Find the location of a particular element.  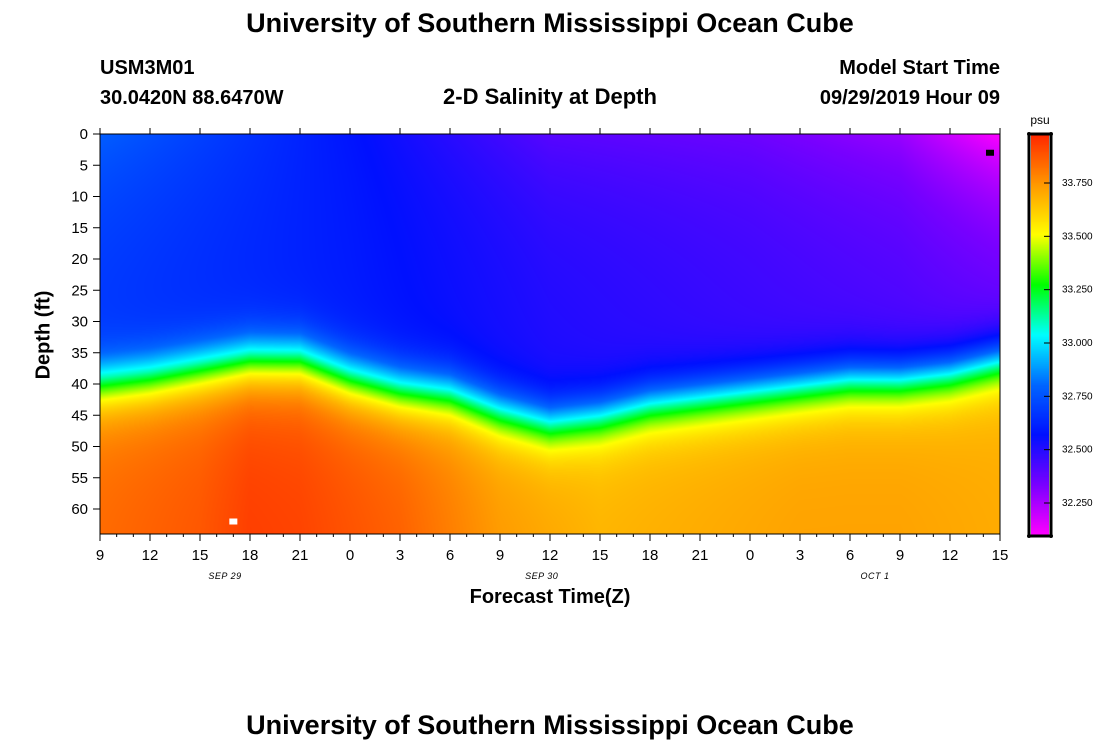

x-date-label: OCT 1 is located at coordinates (874, 576).